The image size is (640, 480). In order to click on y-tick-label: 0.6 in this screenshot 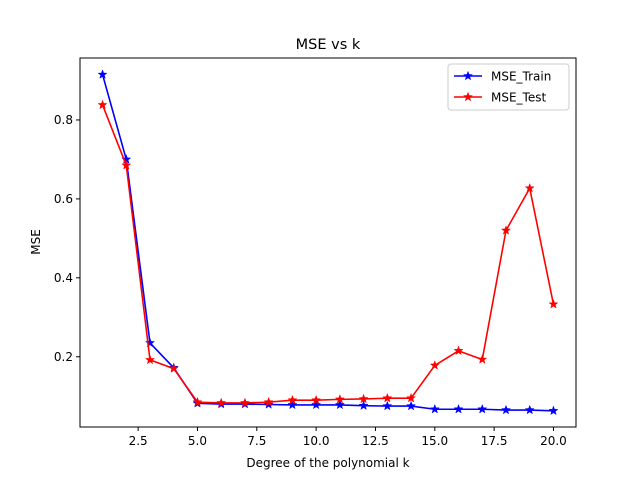, I will do `click(63, 199)`.